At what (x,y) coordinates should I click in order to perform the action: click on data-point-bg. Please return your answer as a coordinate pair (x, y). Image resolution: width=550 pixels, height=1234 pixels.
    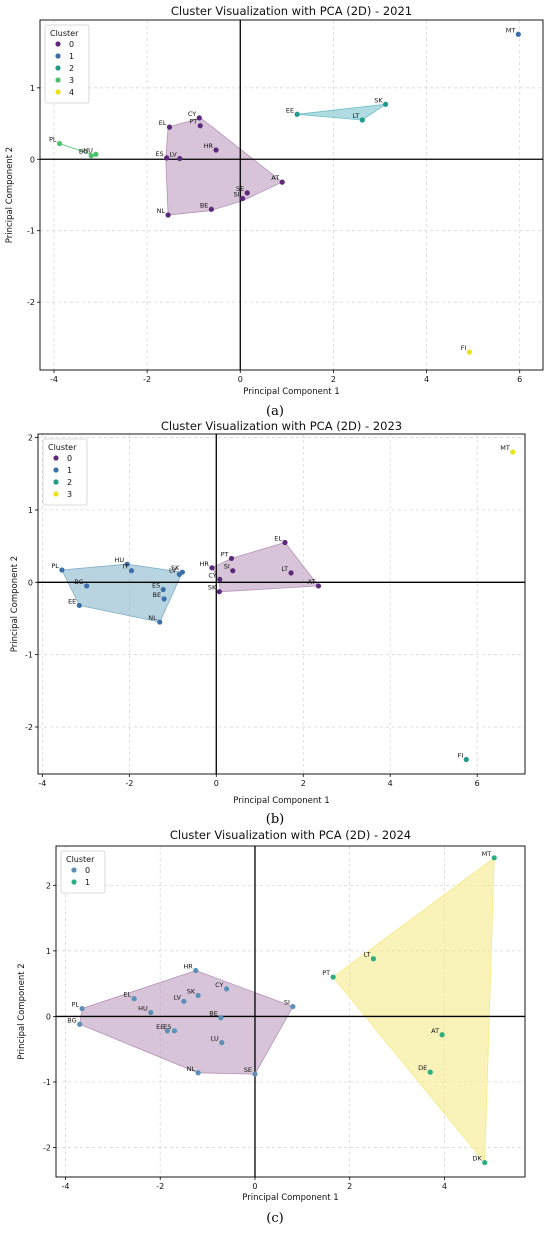
    Looking at the image, I should click on (91, 156).